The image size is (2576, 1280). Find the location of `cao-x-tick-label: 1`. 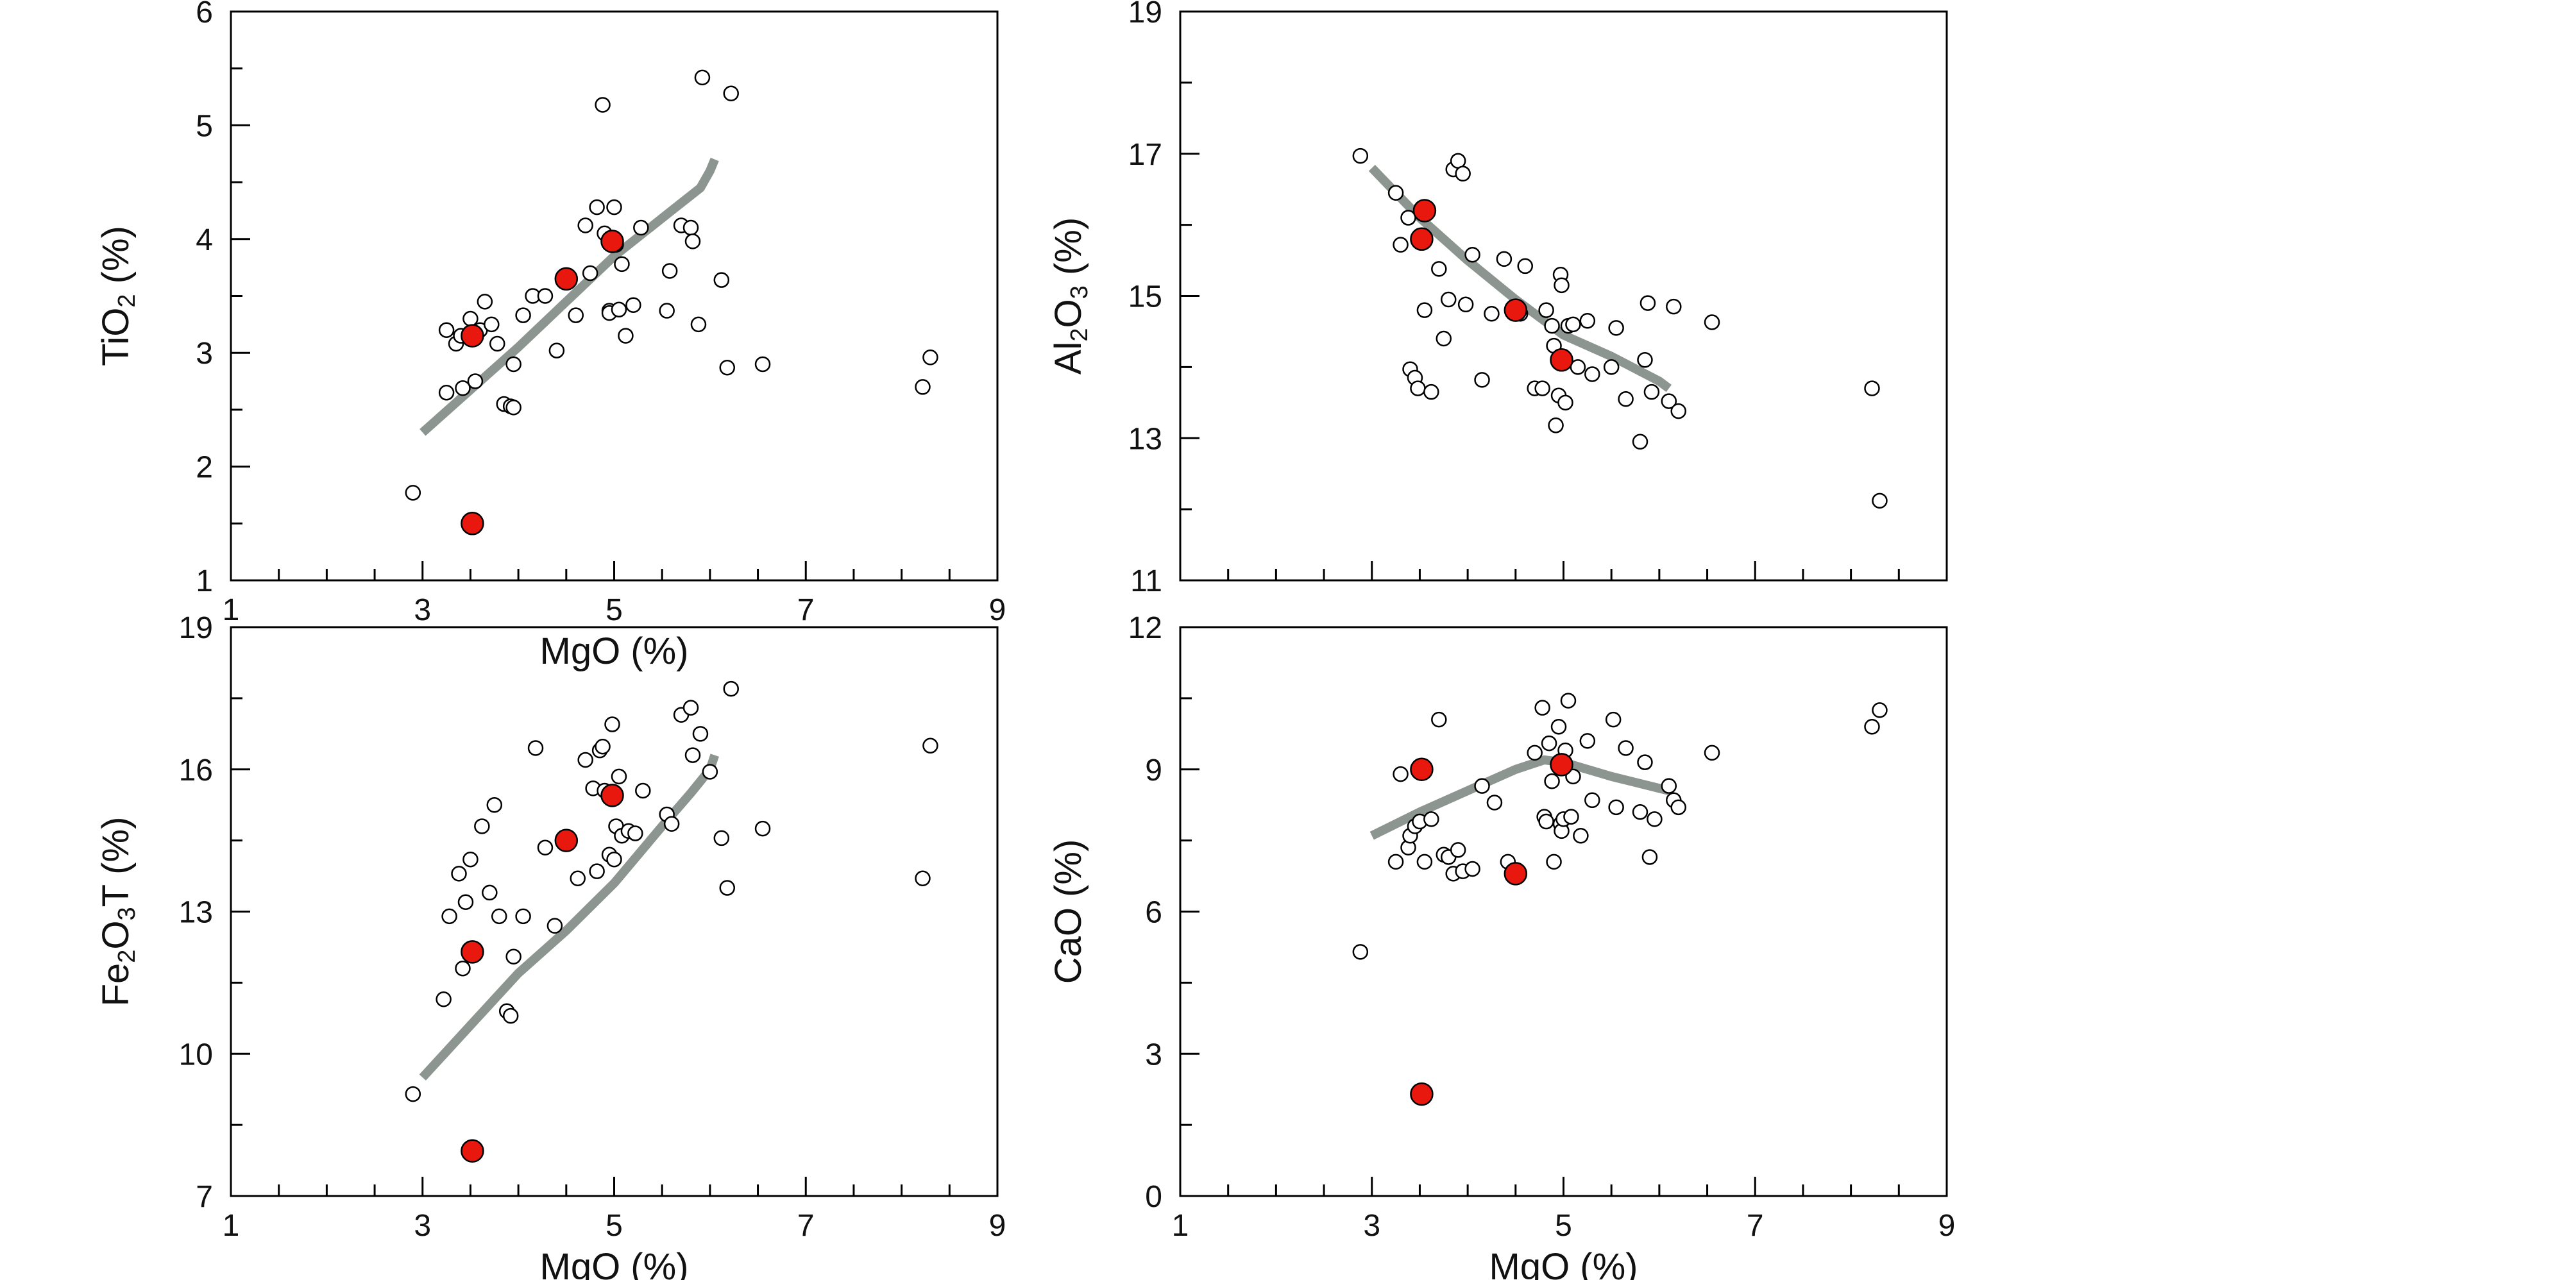

cao-x-tick-label: 1 is located at coordinates (1180, 1226).